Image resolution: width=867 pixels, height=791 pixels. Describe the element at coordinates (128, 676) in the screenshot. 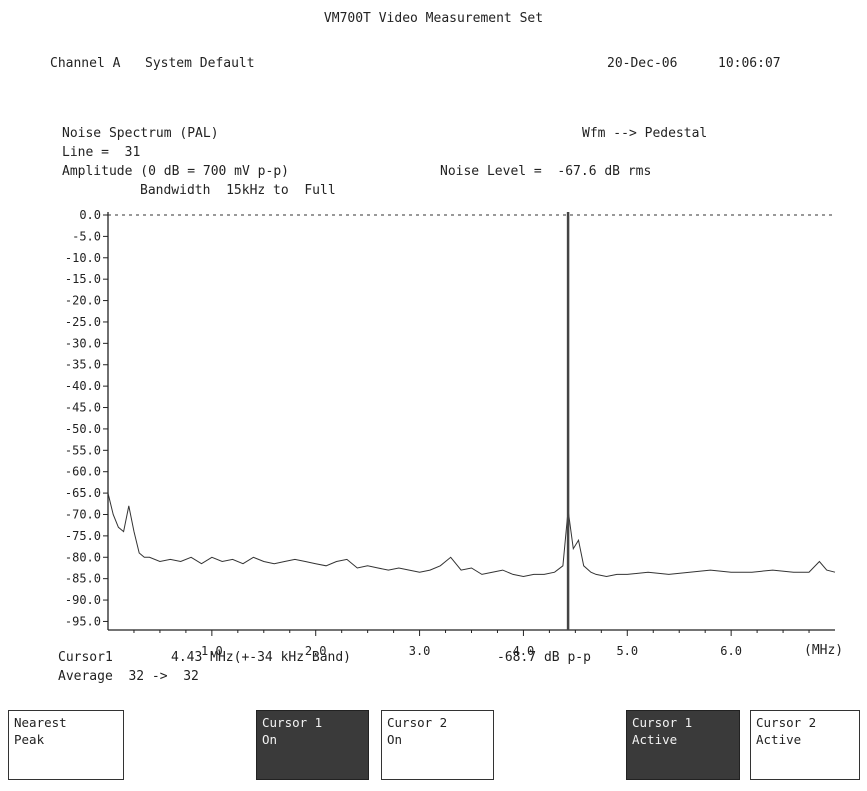

I see `average-count: Average 32 -> 32` at that location.